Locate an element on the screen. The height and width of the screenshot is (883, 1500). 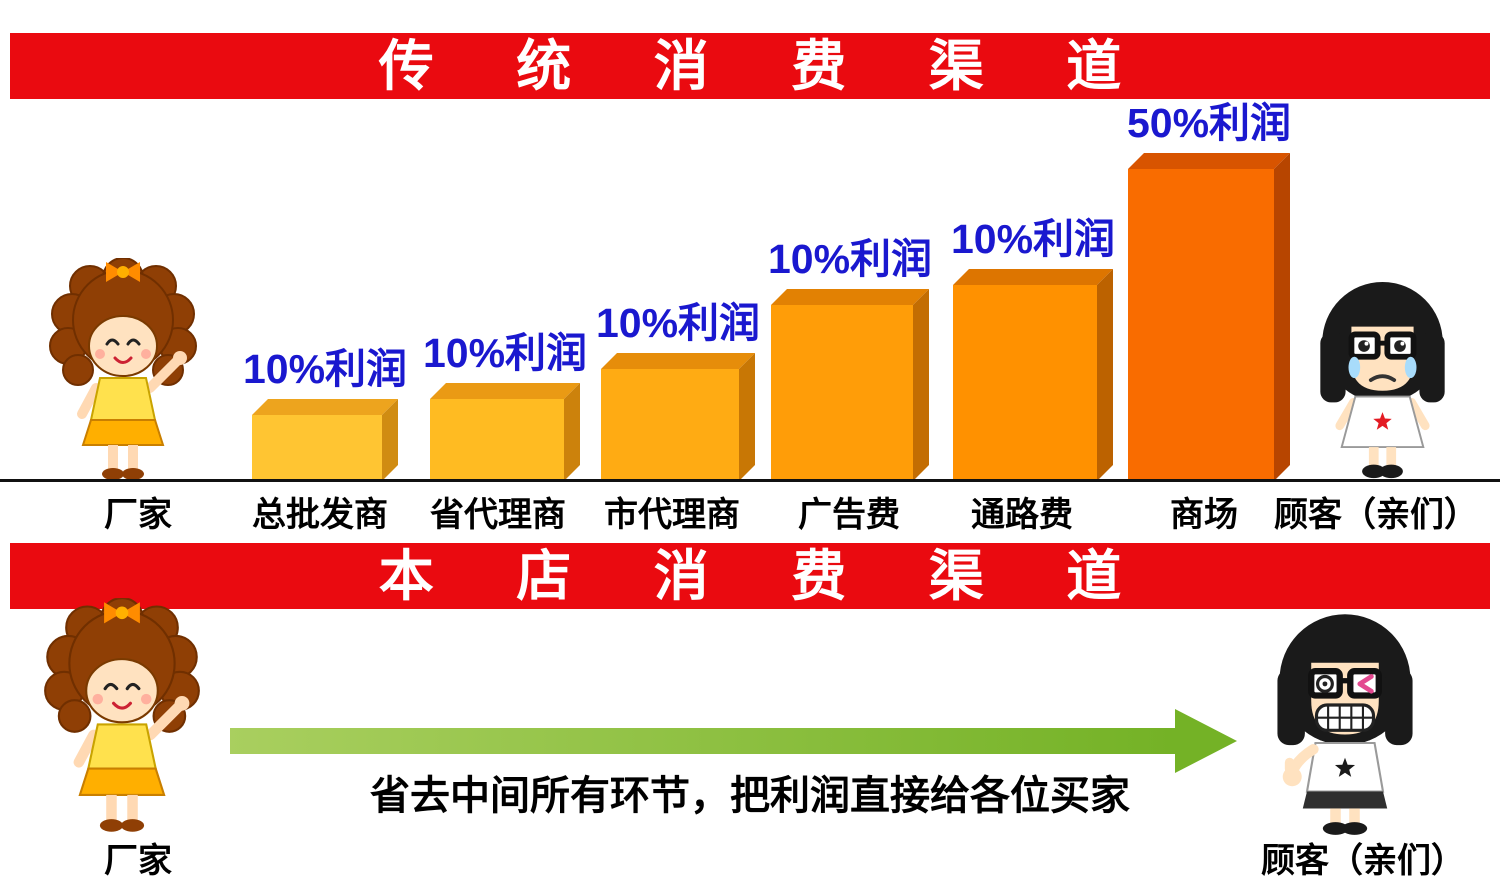
channel-arrow-shaft is located at coordinates (702, 741).